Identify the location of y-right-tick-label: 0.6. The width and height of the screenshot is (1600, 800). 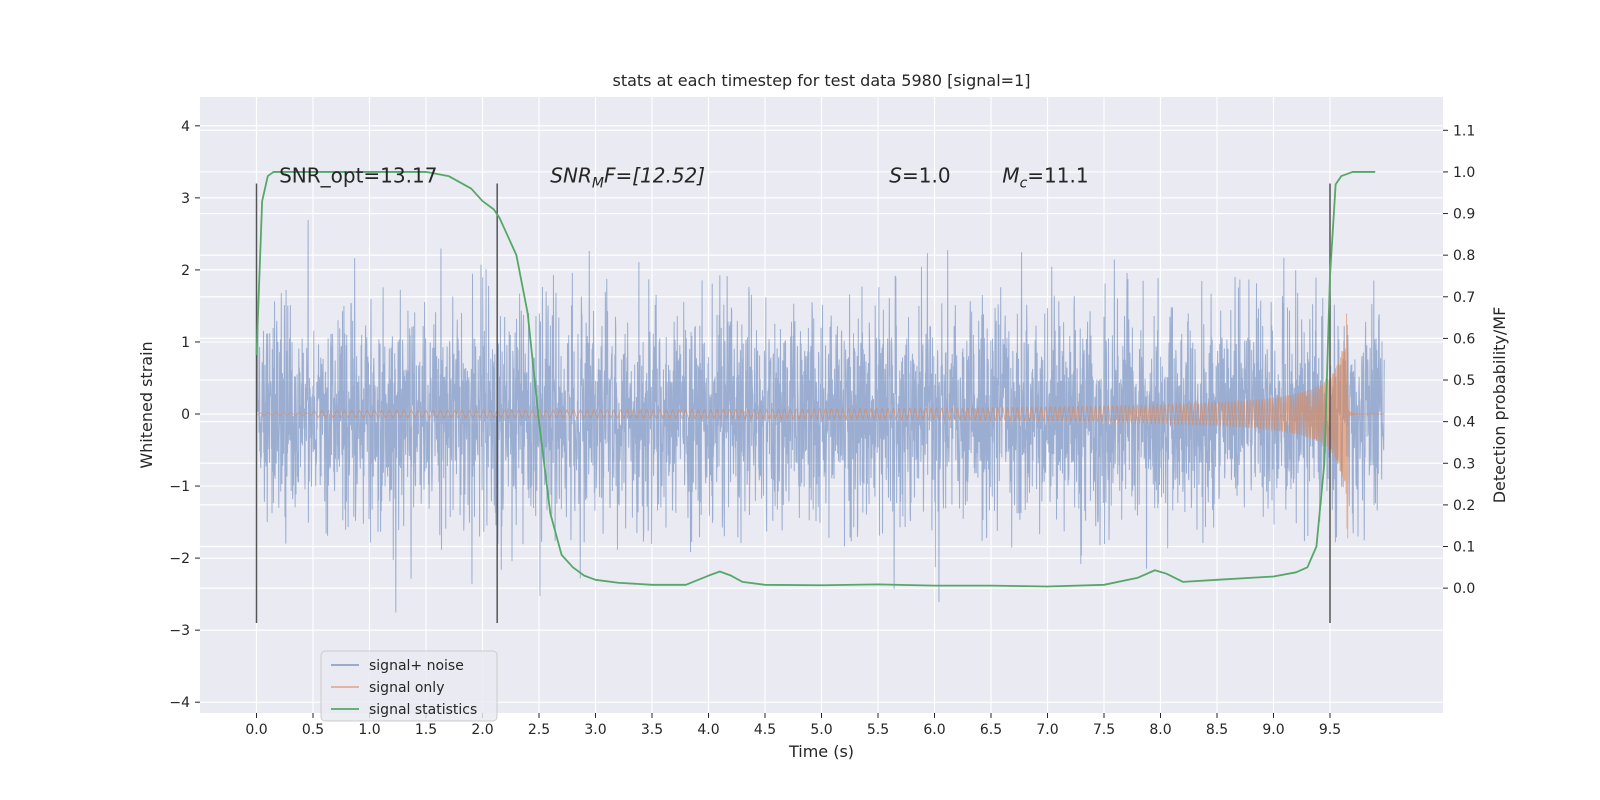
(1464, 339).